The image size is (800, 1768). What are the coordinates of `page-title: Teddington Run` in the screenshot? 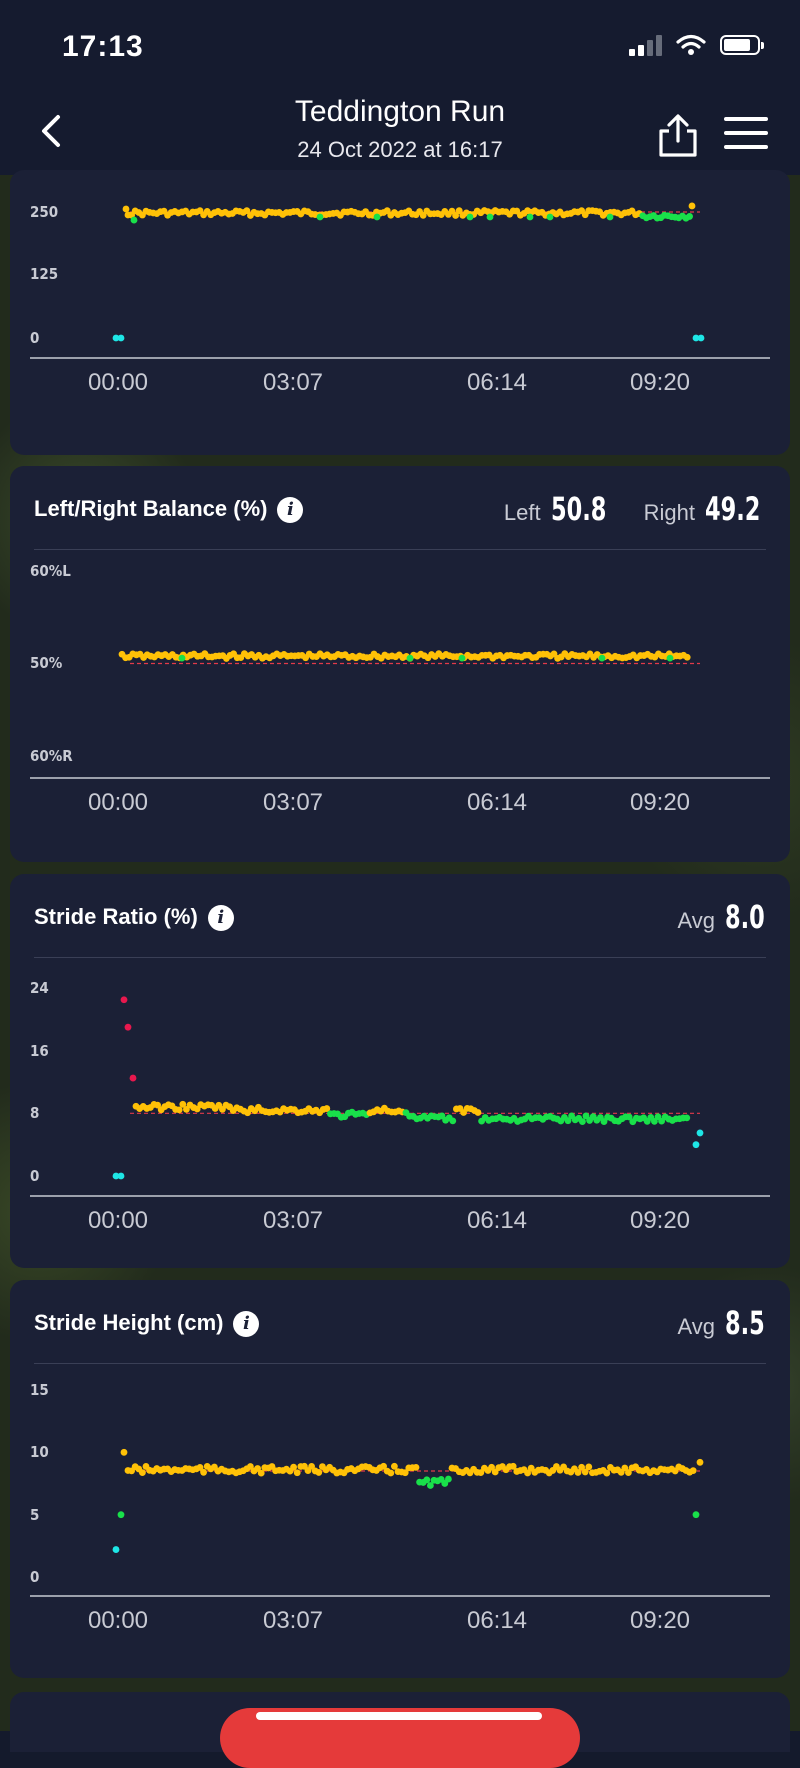 It's located at (400, 111).